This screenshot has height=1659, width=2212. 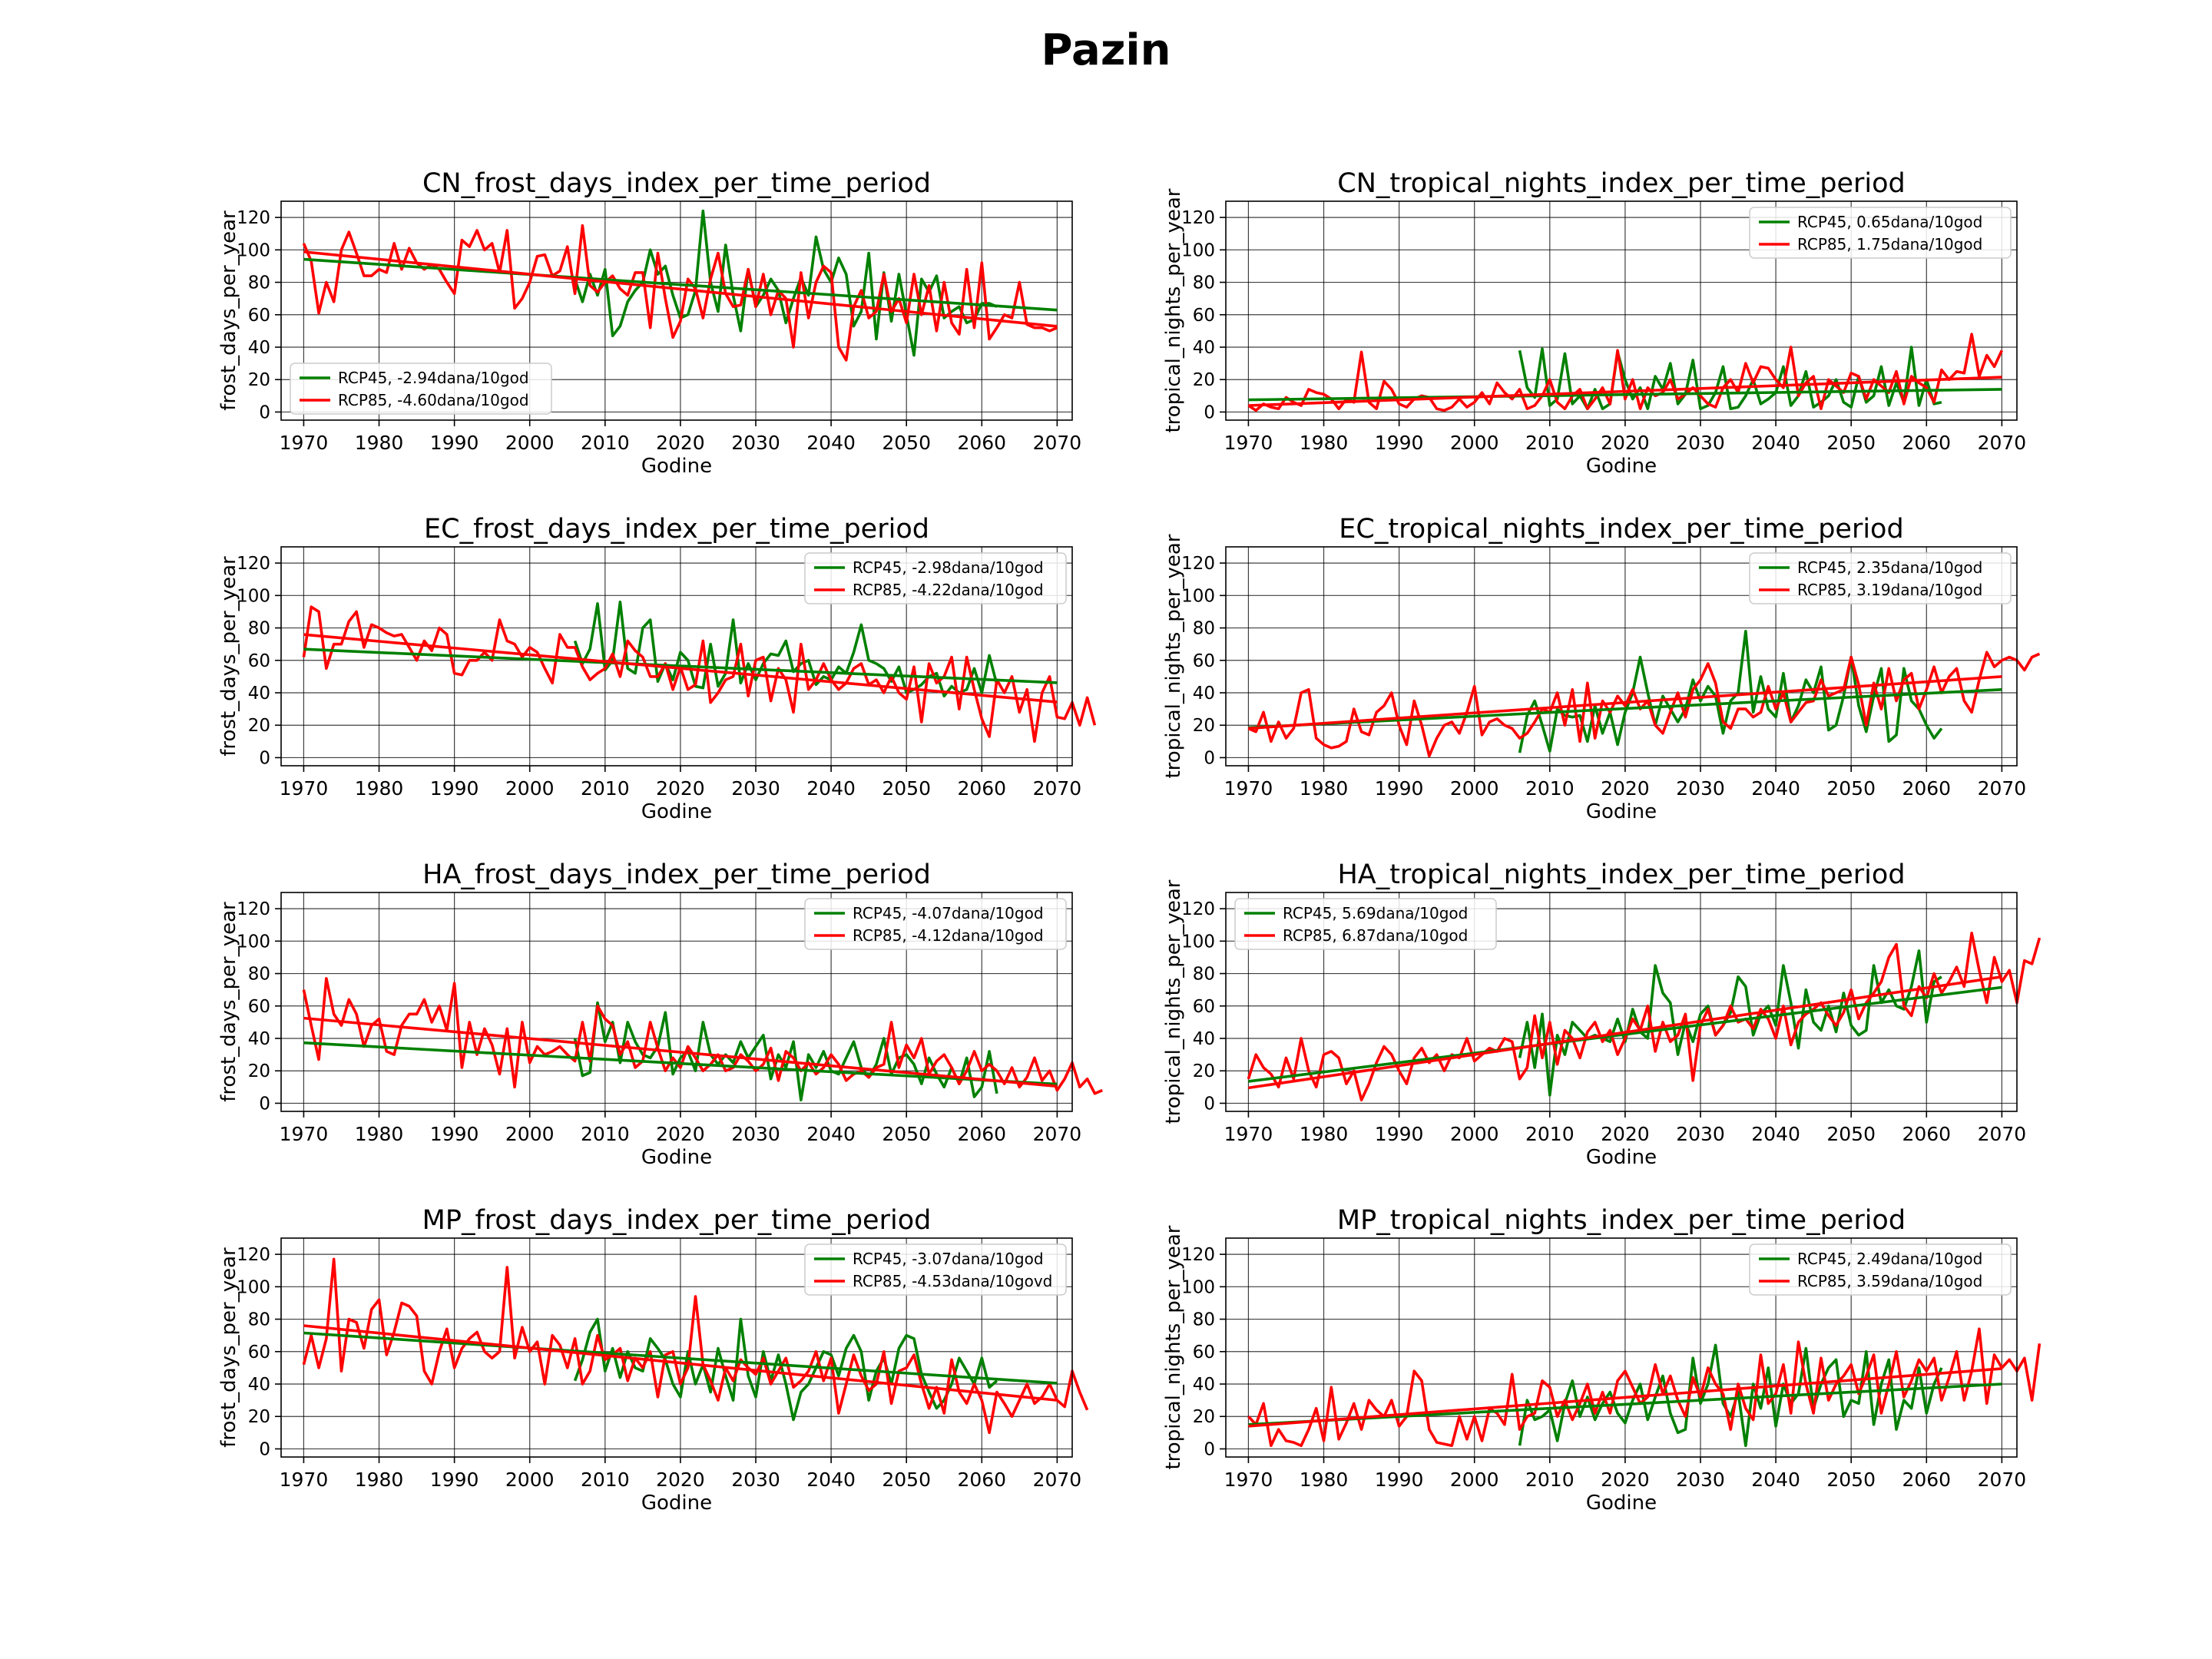 What do you see at coordinates (1890, 1259) in the screenshot?
I see `legend-label-rcp45: RCP45, 2.49dana/10god` at bounding box center [1890, 1259].